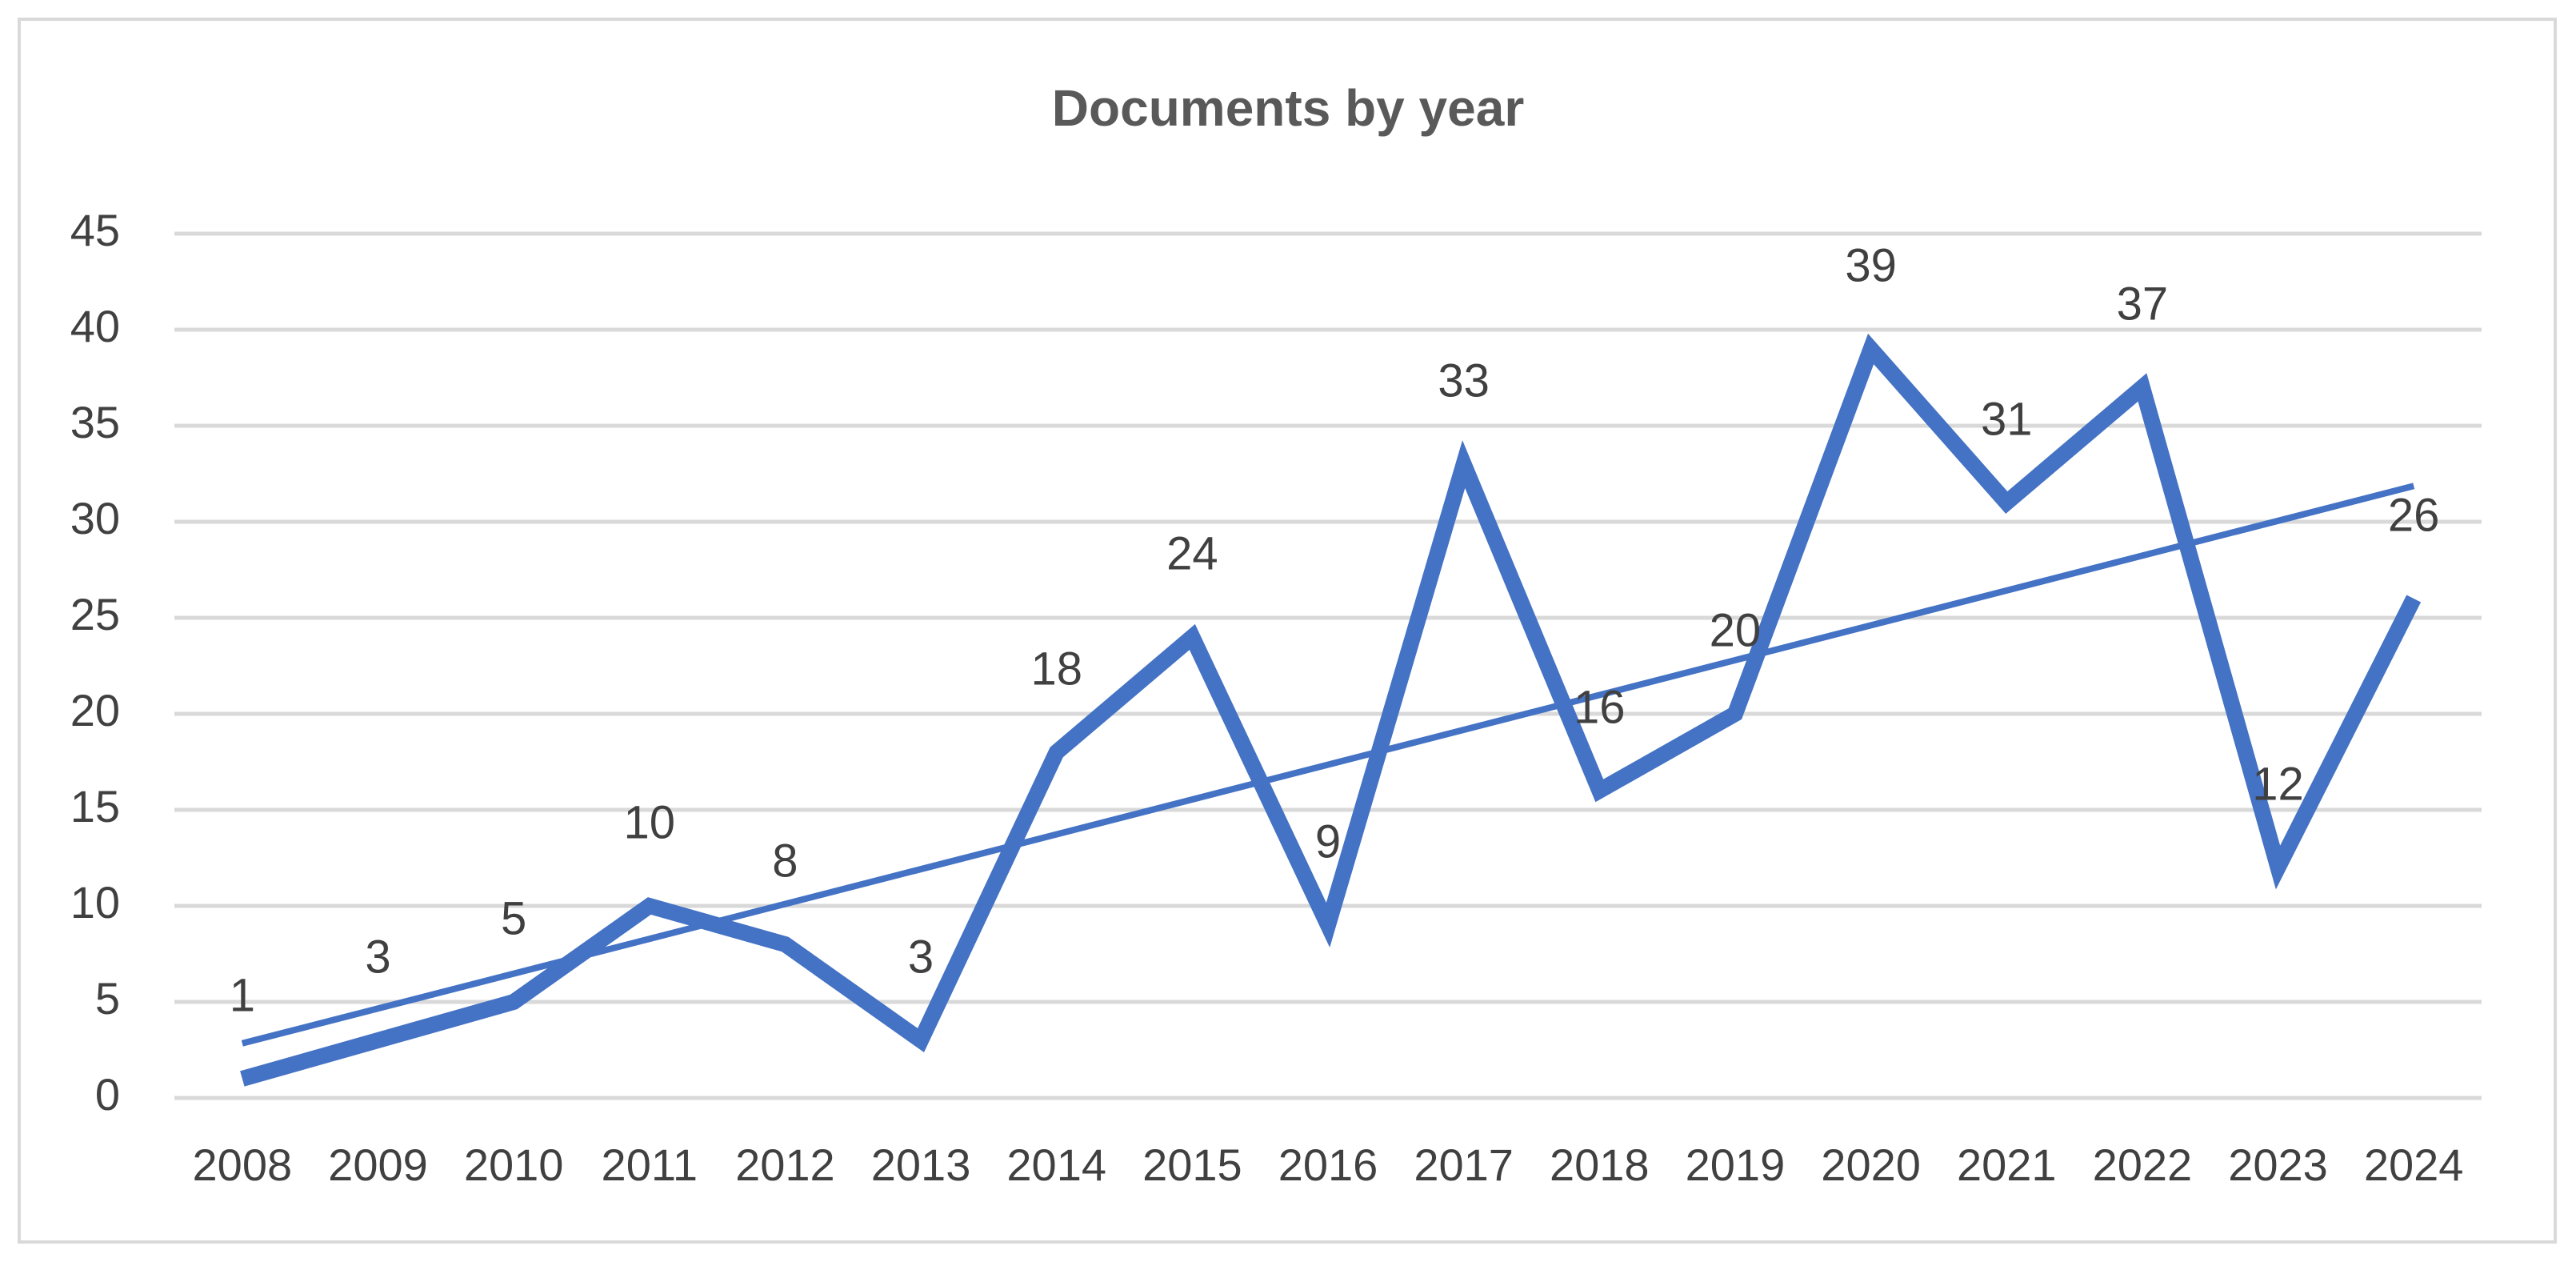  Describe the element at coordinates (1056, 1165) in the screenshot. I see `x-tick-label: 2014` at that location.